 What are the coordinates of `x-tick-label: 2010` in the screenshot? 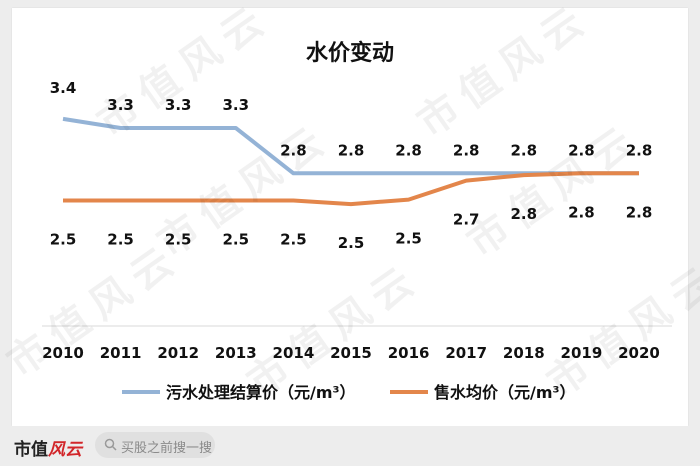 It's located at (63, 353).